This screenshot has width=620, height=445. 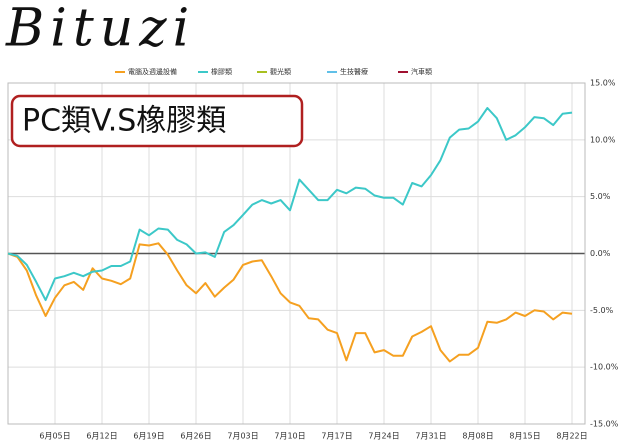 I want to click on x-tick-label: 7月31日, so click(x=430, y=436).